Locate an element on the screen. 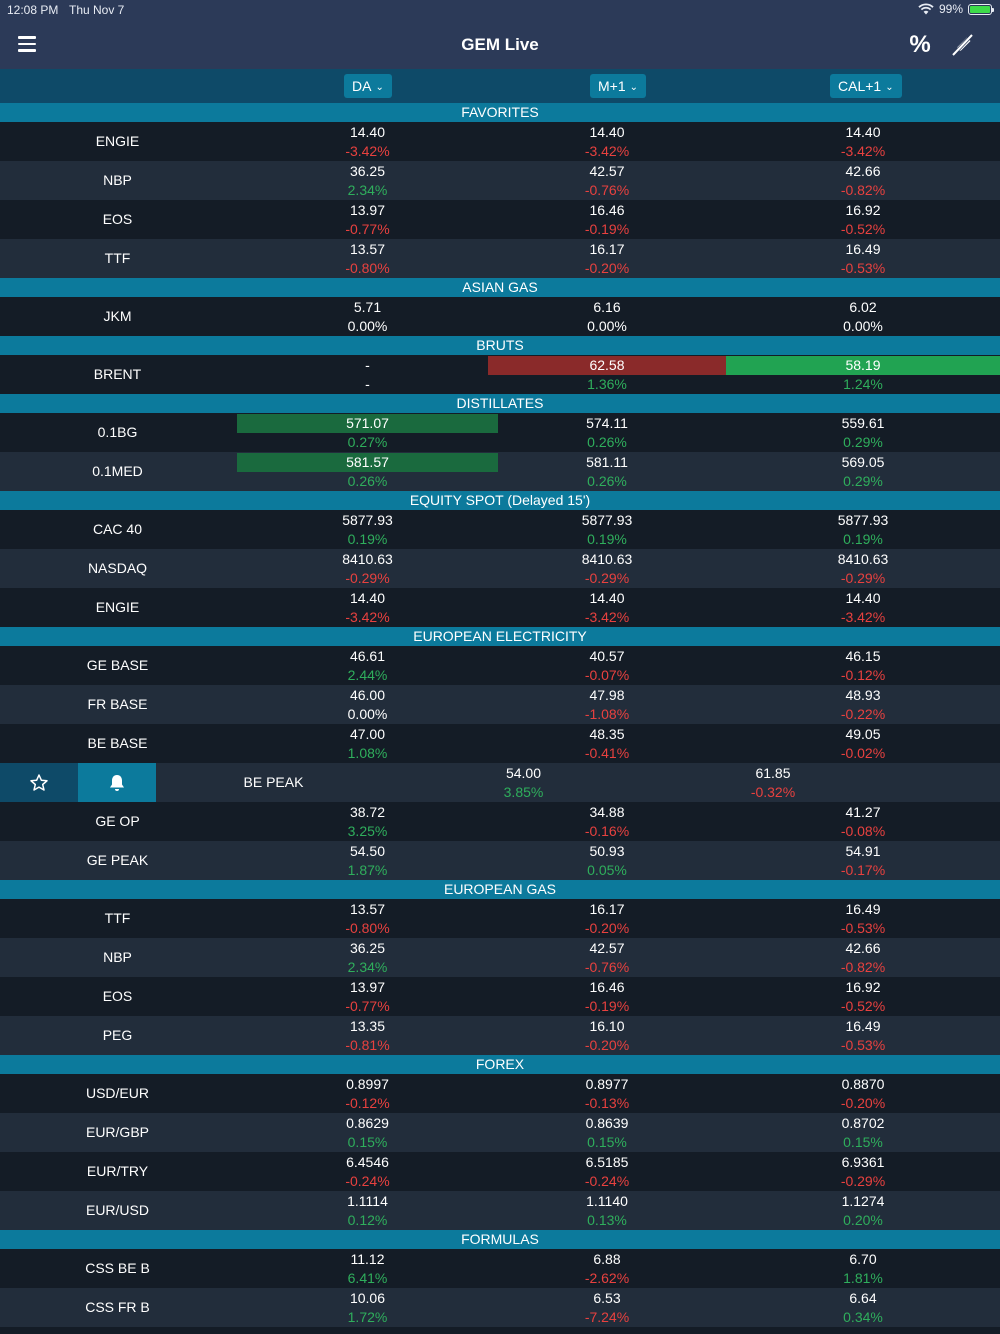 The image size is (1000, 1334). instrument-name: CAC 40 is located at coordinates (117, 529).